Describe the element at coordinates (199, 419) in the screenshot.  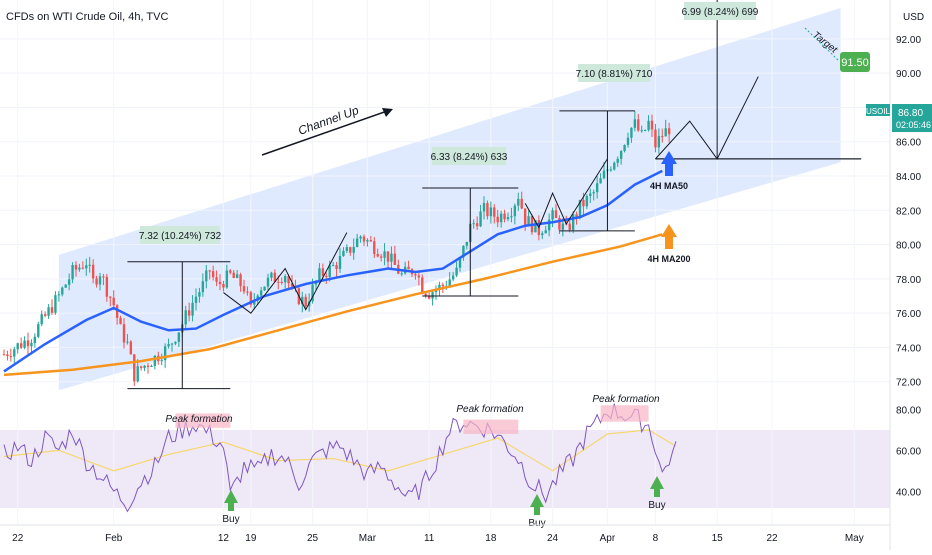
I see `peak-formation-label-1: Peak formation` at that location.